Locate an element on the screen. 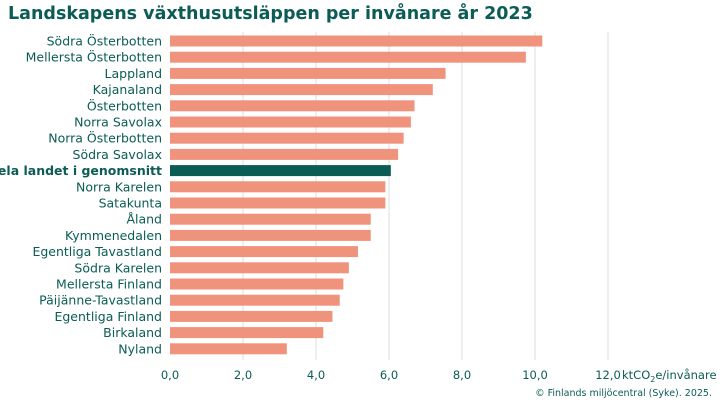 Image resolution: width=720 pixels, height=405 pixels. category-label-national-average: Hela landet i genomsnitt is located at coordinates (81, 170).